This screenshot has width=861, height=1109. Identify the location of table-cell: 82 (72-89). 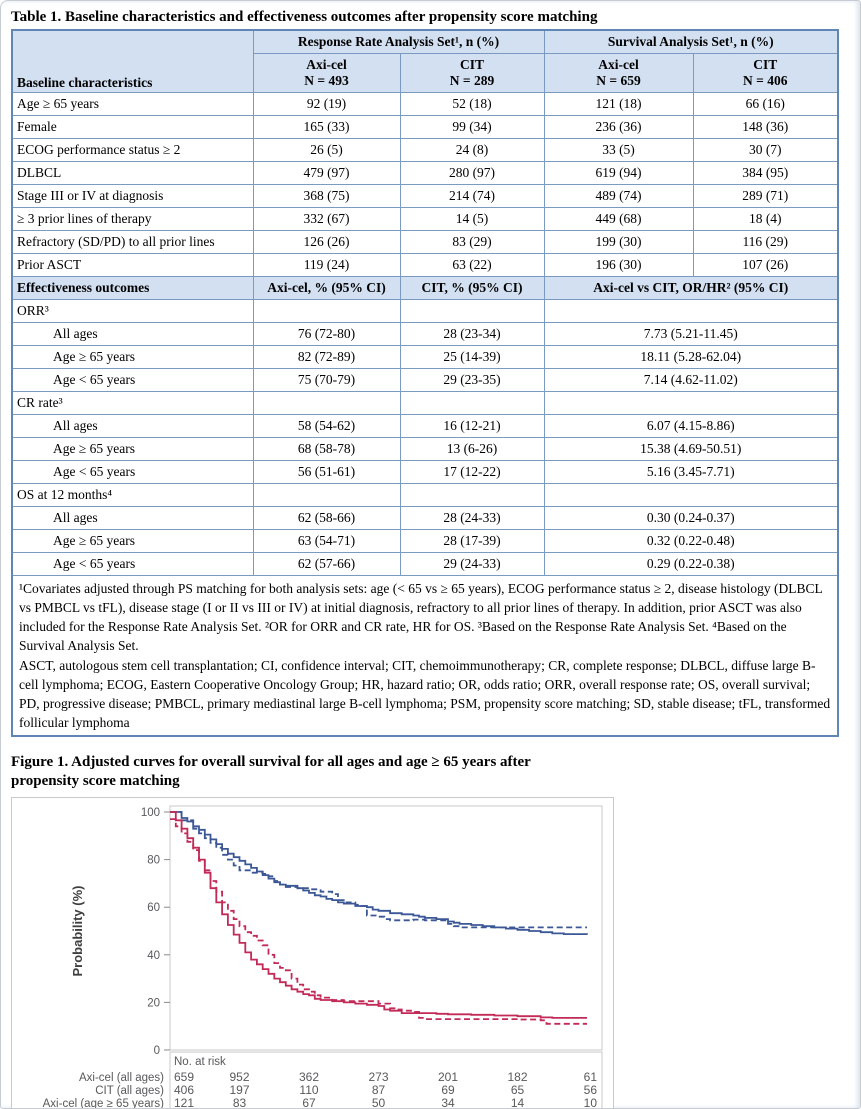
(326, 357).